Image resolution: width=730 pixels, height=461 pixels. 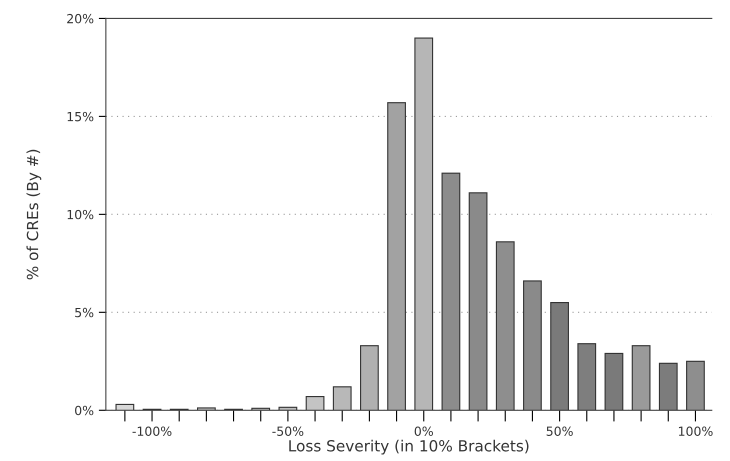 I want to click on y-tick-label: 10%, so click(x=81, y=215).